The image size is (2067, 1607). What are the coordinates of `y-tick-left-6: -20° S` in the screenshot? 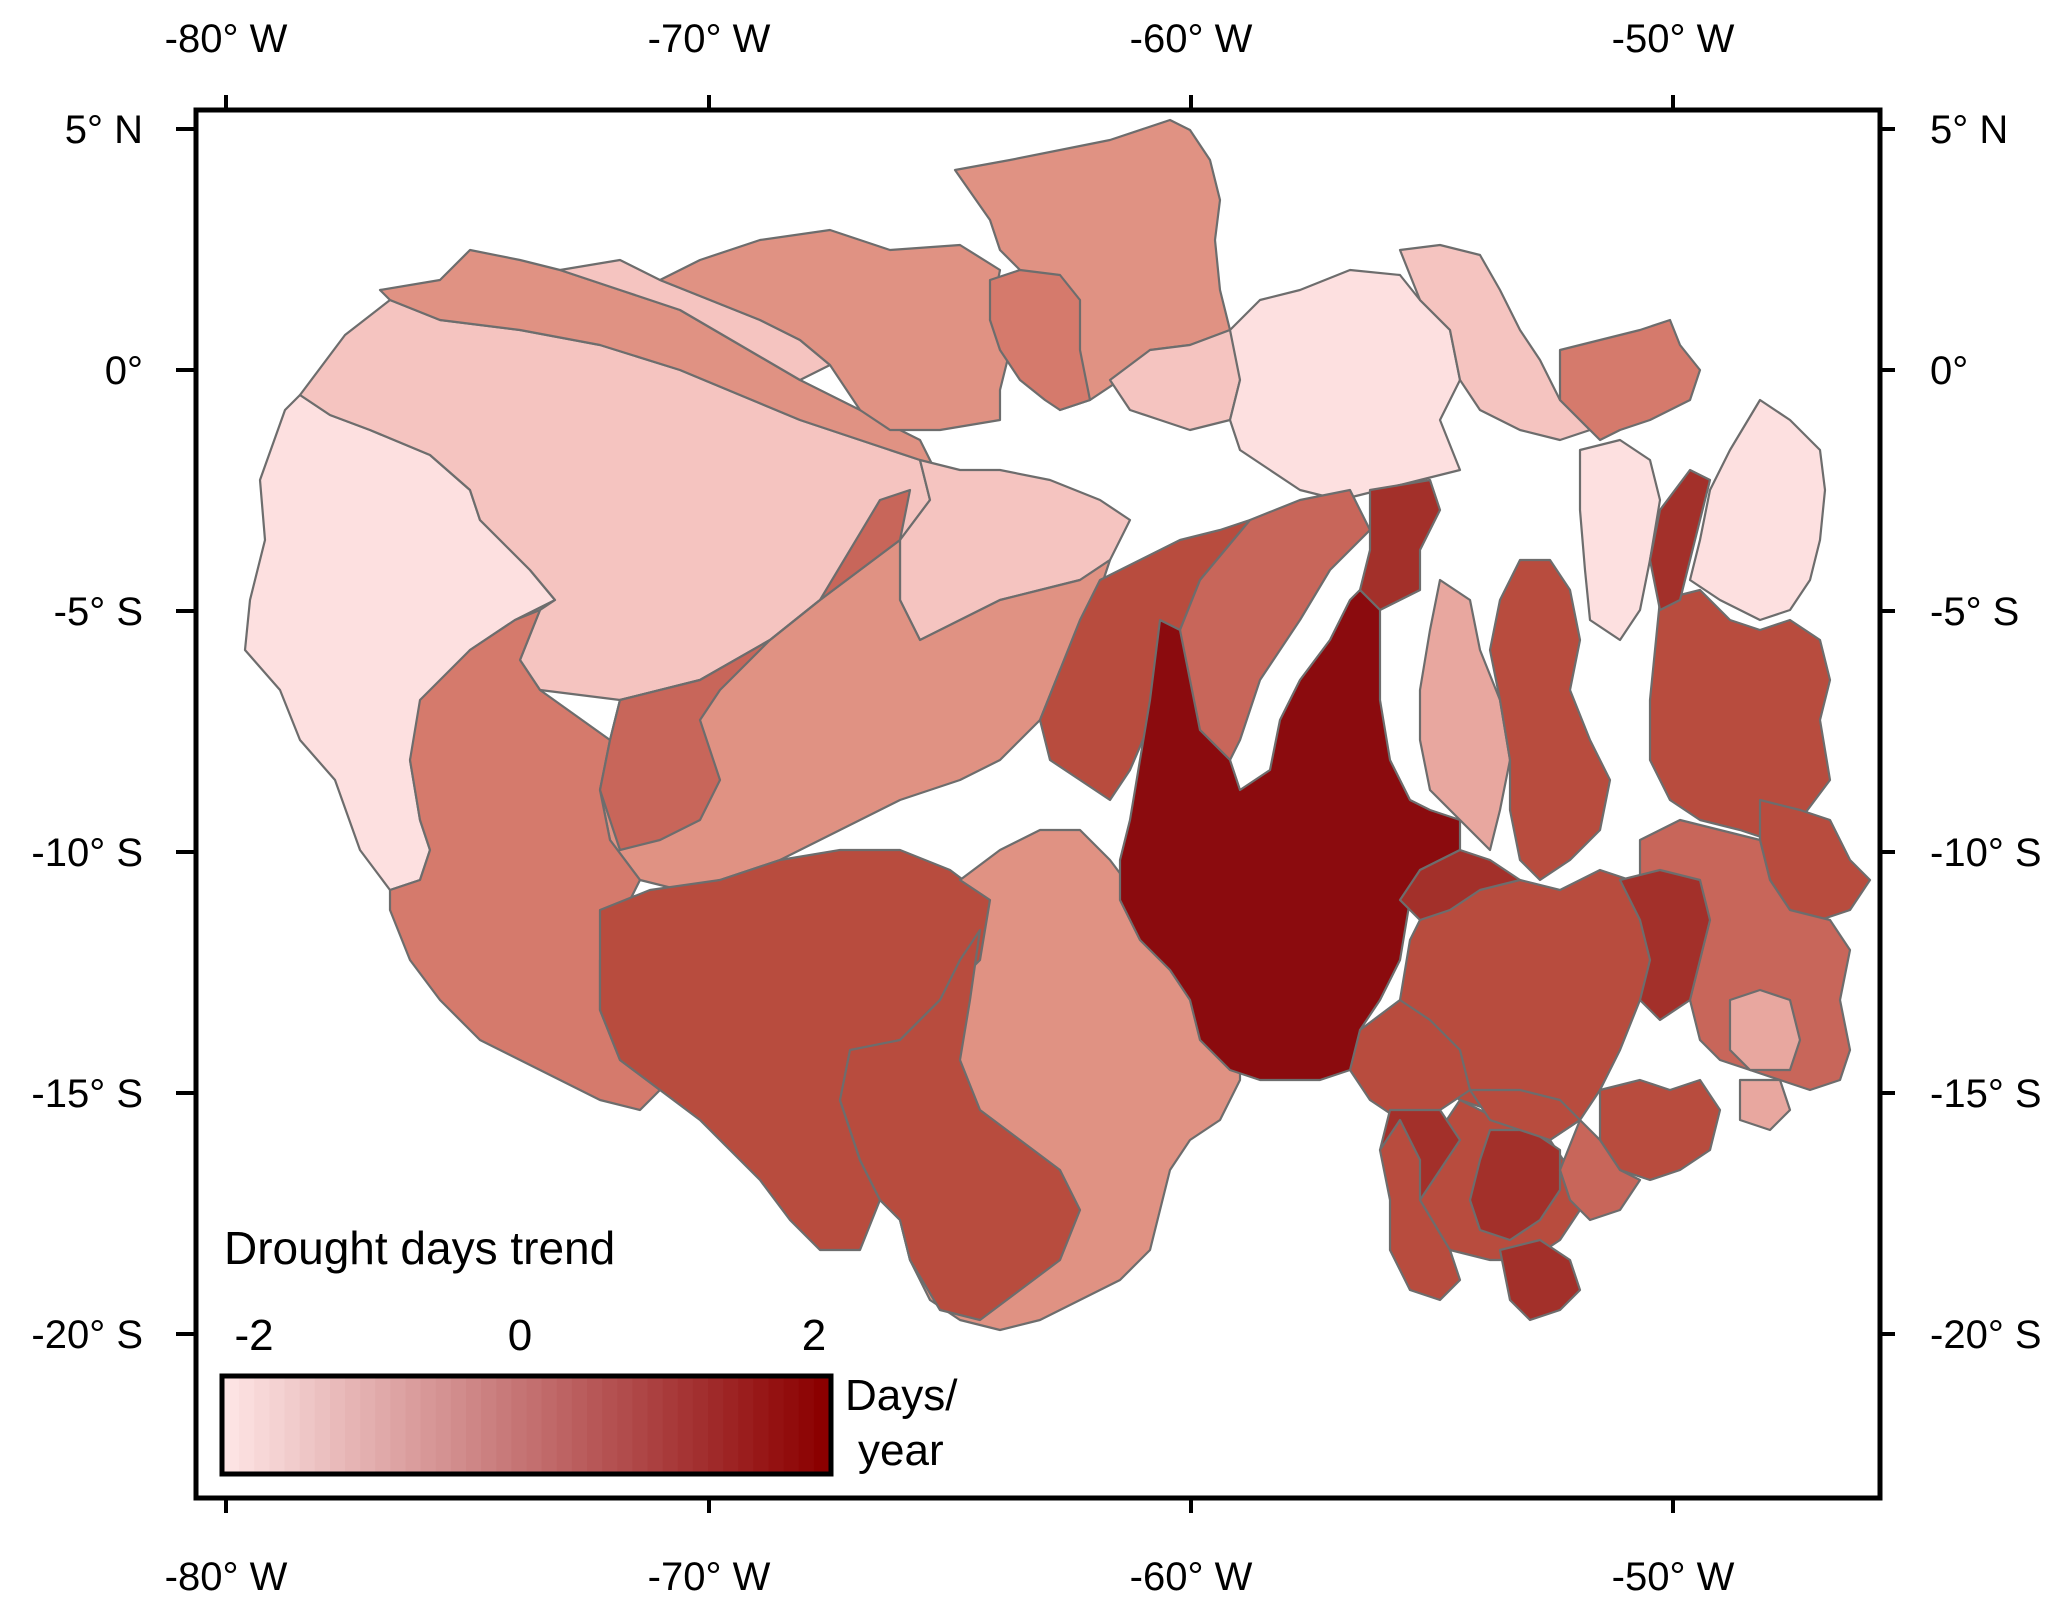 It's located at (87, 1335).